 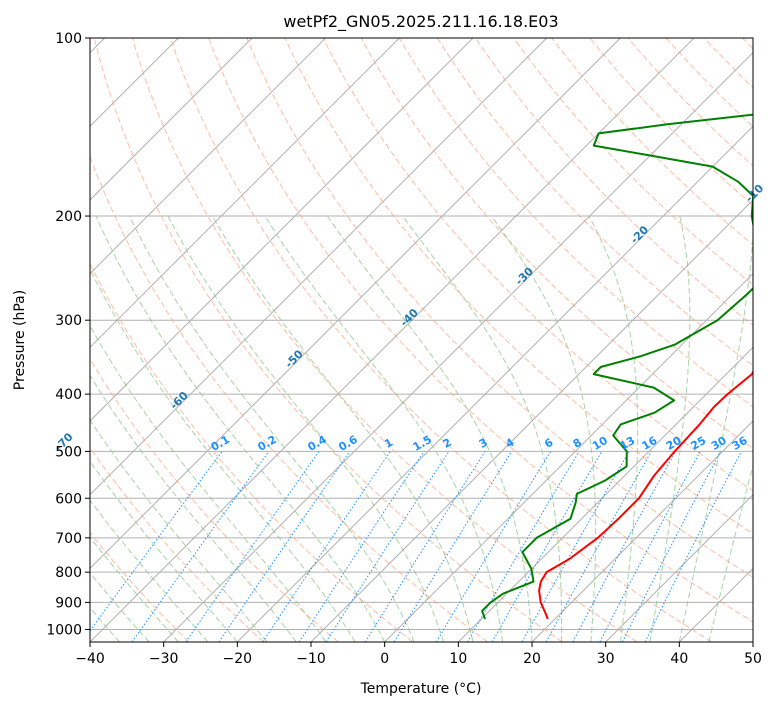 I want to click on y-tick-label: 800, so click(x=68, y=573).